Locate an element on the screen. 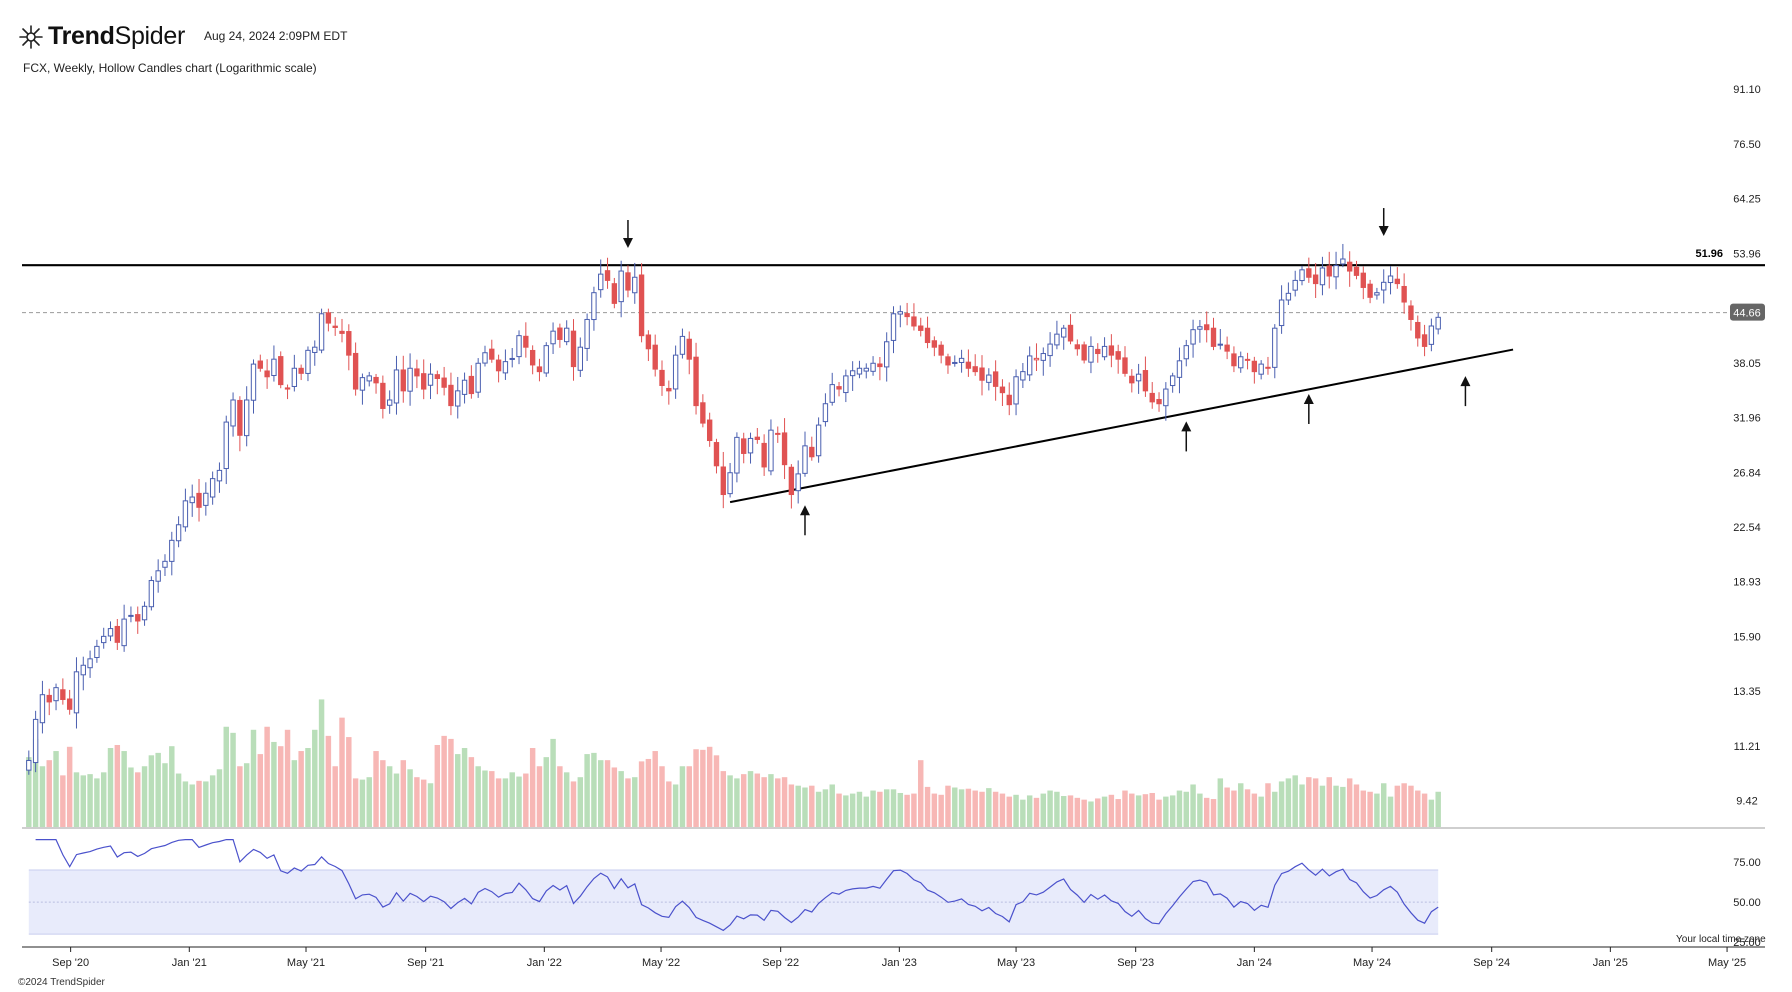 This screenshot has height=992, width=1792. copyright: ©2024 TrendSpider is located at coordinates (61, 982).